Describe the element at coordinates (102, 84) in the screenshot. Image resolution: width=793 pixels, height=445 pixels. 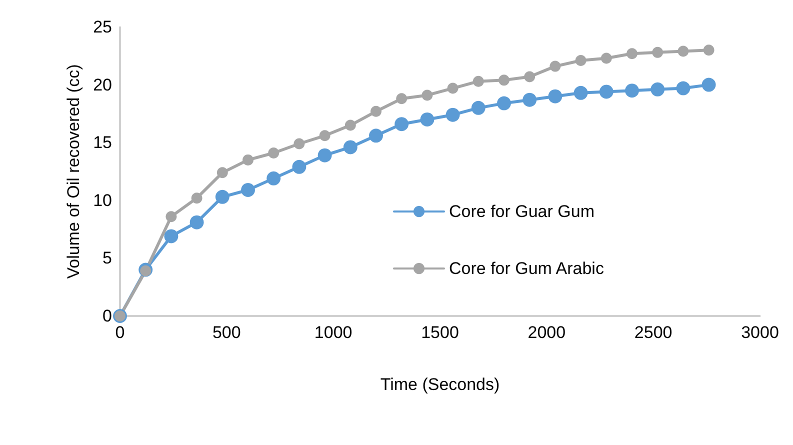
I see `y-tick-label: 20` at that location.